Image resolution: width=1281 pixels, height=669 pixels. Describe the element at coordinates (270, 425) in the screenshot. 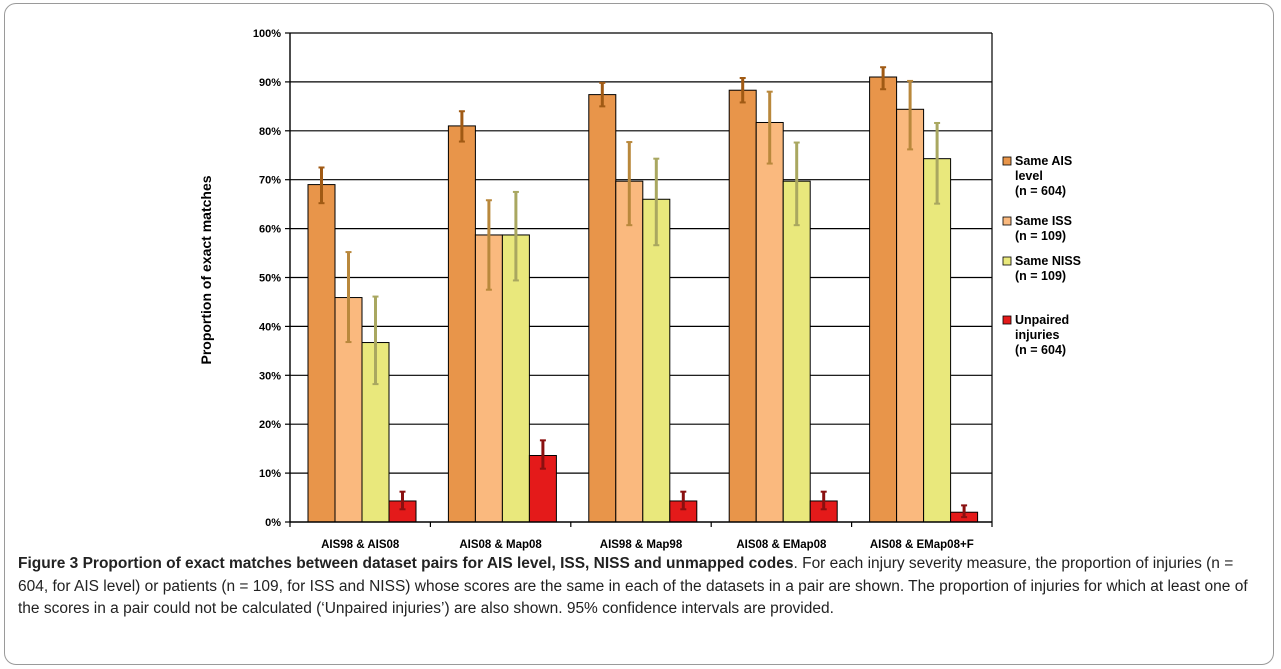

I see `y-tick-label: 20%` at that location.